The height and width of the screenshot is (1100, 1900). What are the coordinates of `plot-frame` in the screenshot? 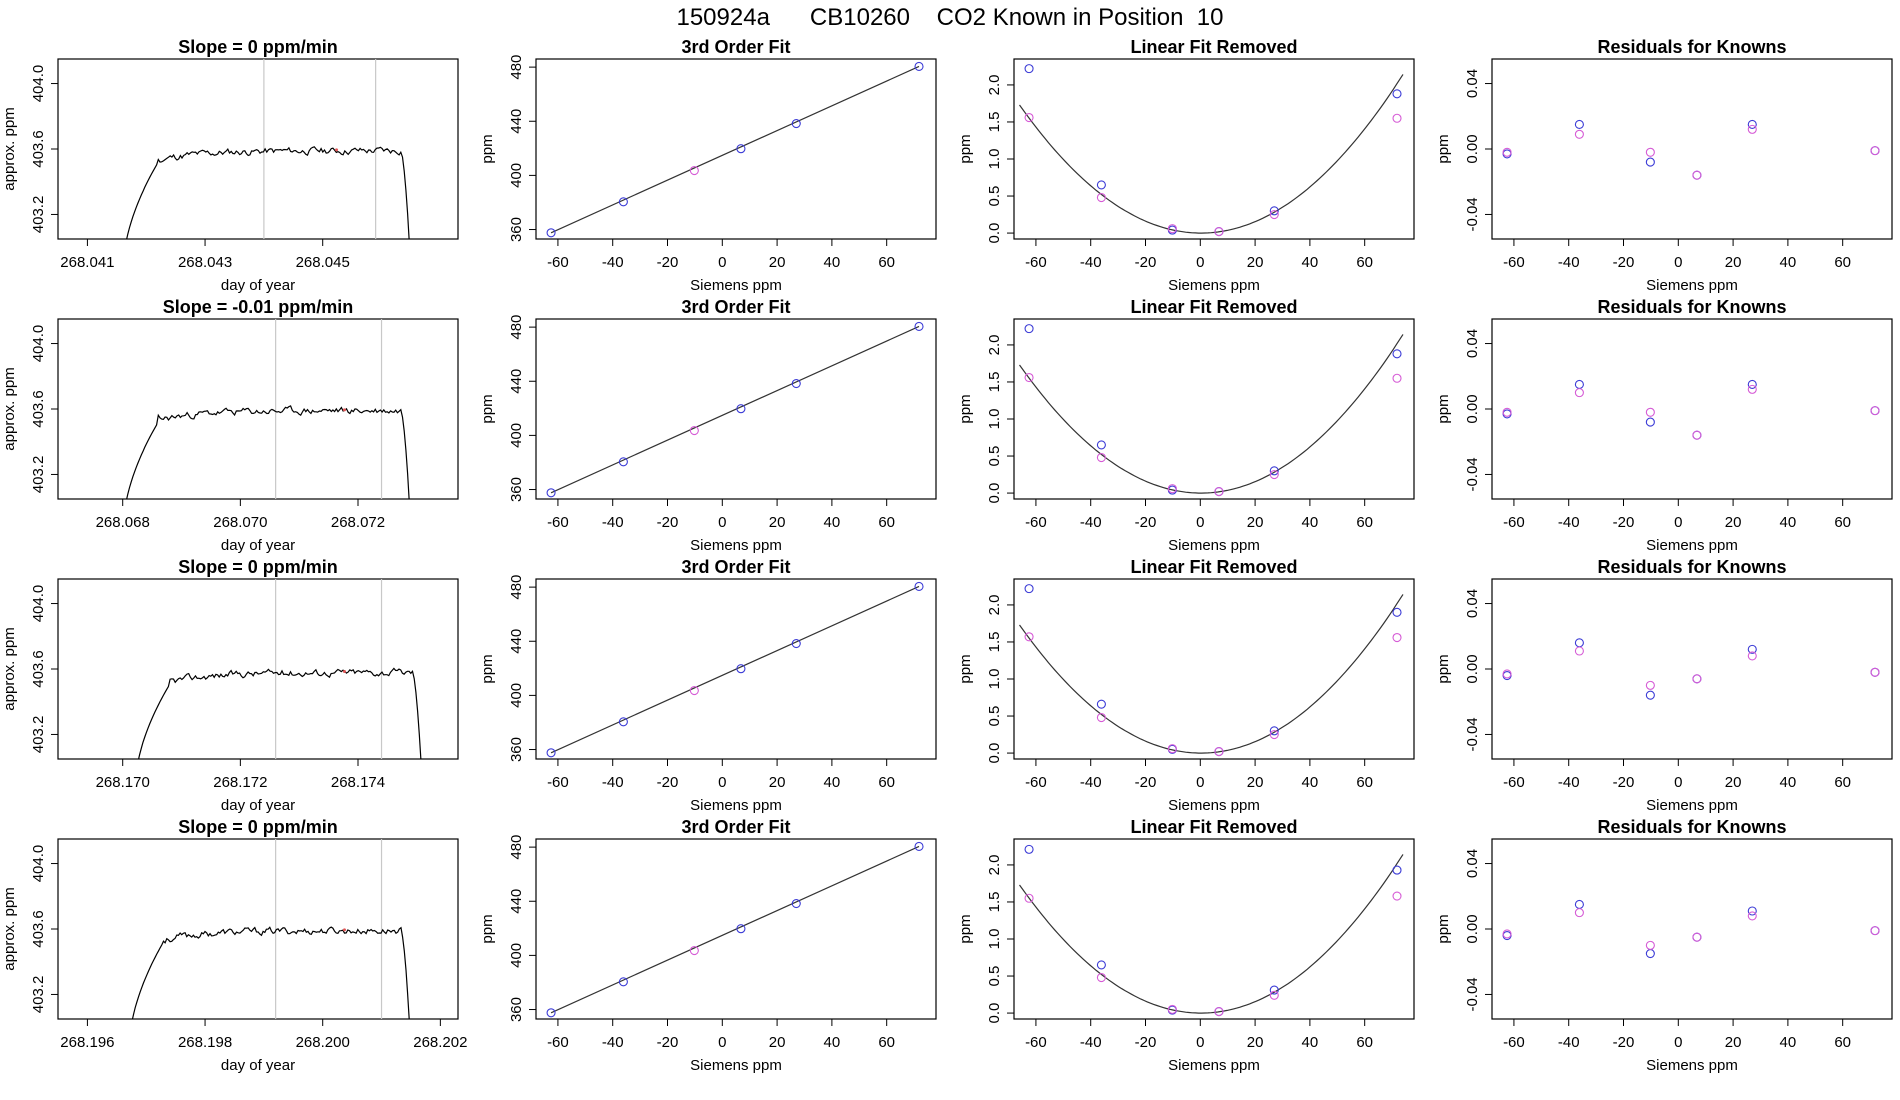 It's located at (736, 929).